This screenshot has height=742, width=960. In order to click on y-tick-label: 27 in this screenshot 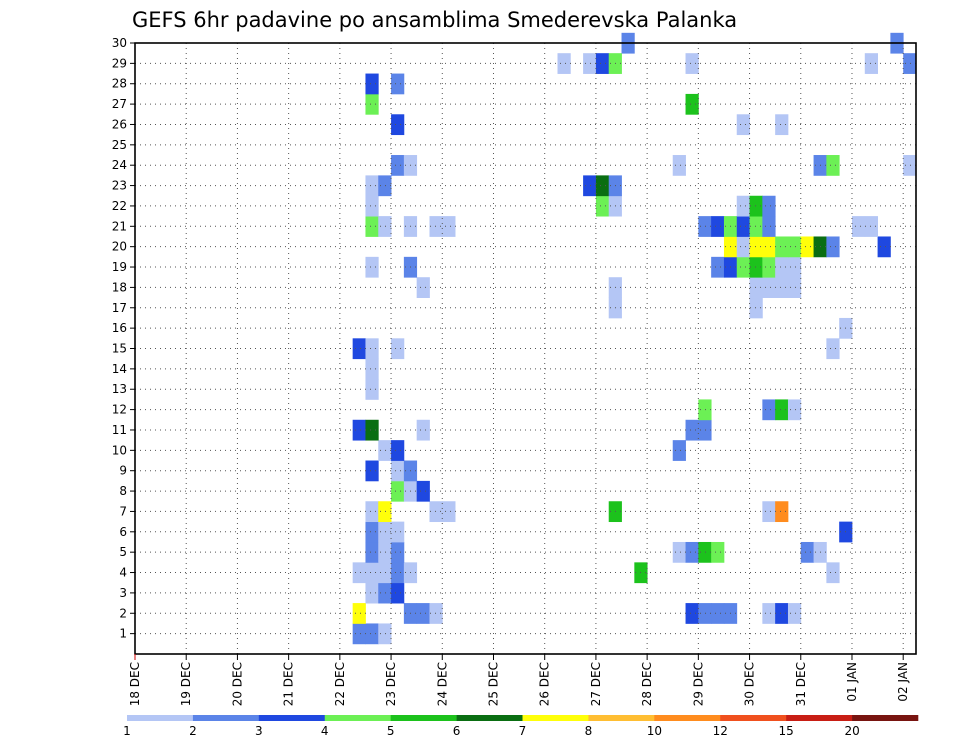, I will do `click(119, 104)`.